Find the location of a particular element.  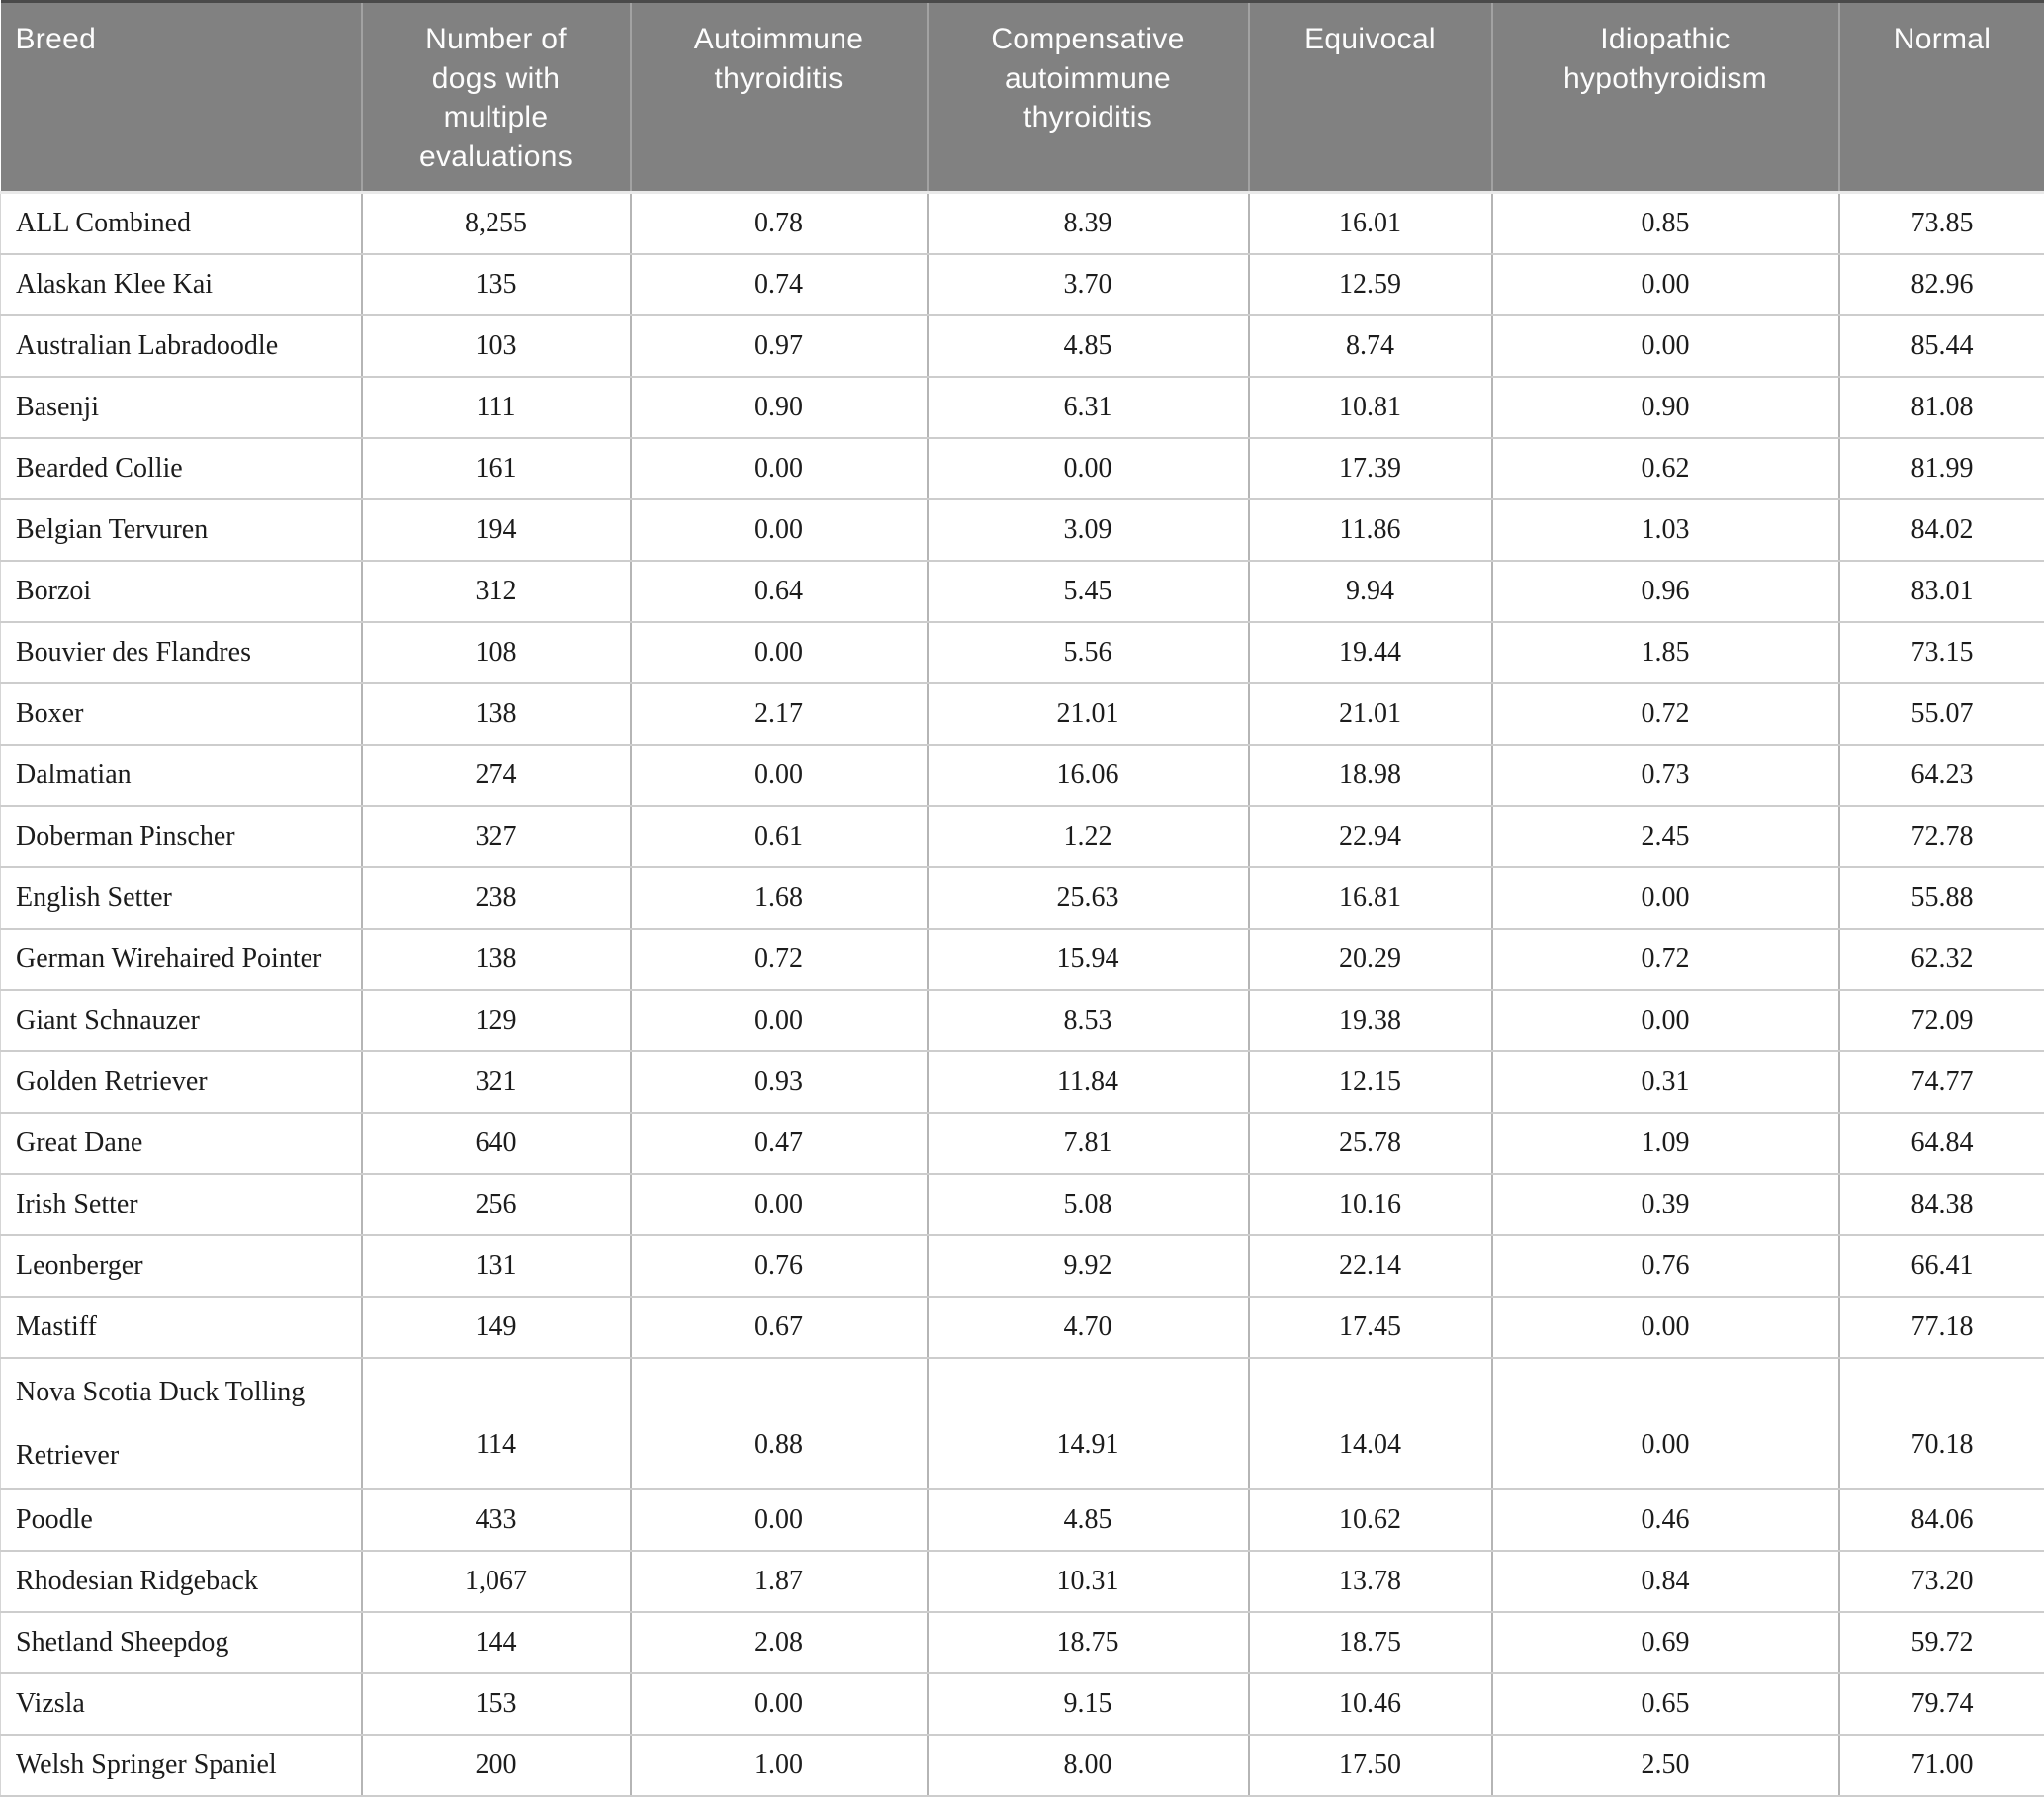

value-cell: 8.00 is located at coordinates (1088, 1766).